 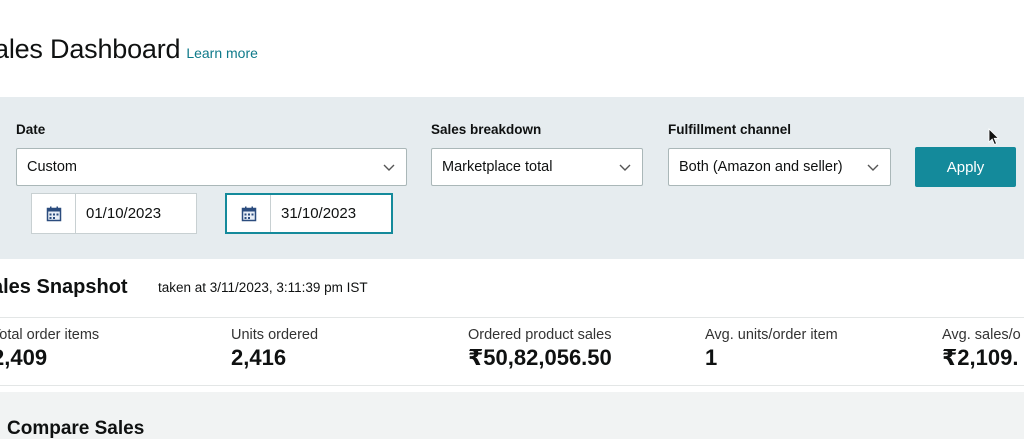 What do you see at coordinates (730, 129) in the screenshot?
I see `fulfillment-channel-label: Fulfillment channel` at bounding box center [730, 129].